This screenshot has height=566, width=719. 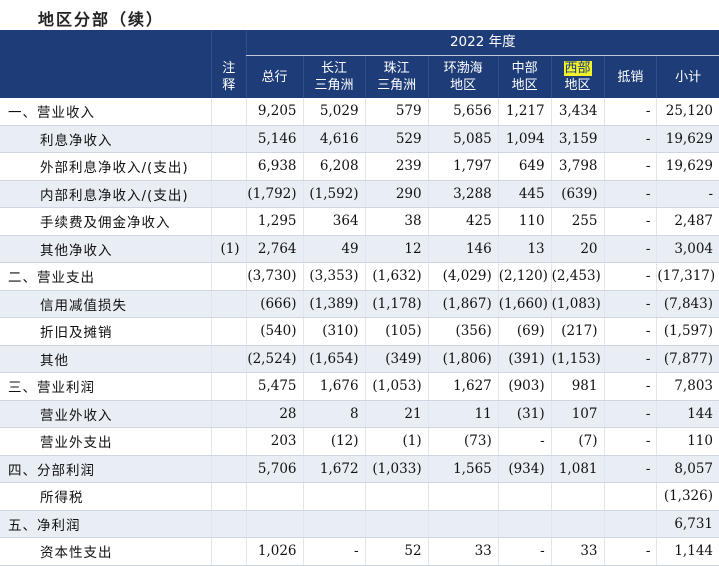 I want to click on cell-sub: 8,057, so click(x=687, y=469).